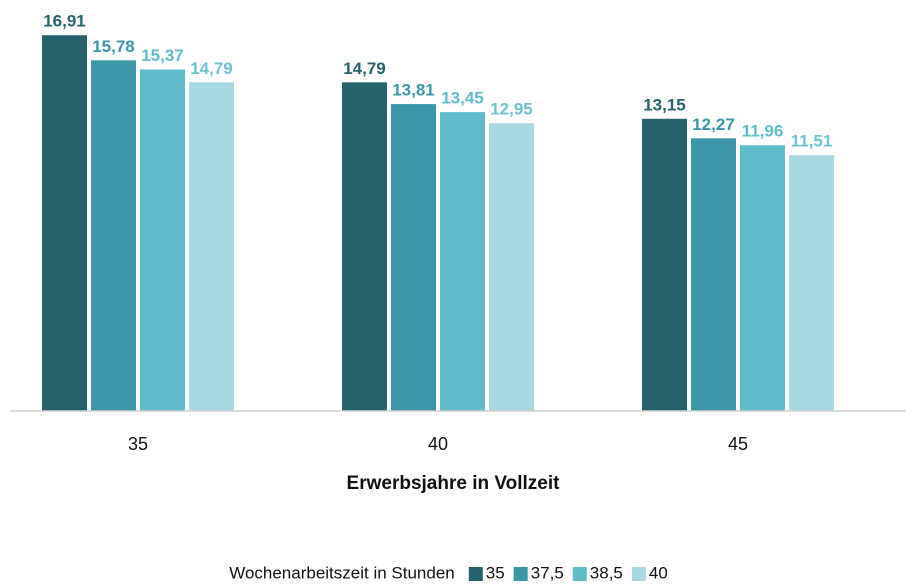  I want to click on x-axis-label: Erwerbsjahre in Vollzeit, so click(454, 483).